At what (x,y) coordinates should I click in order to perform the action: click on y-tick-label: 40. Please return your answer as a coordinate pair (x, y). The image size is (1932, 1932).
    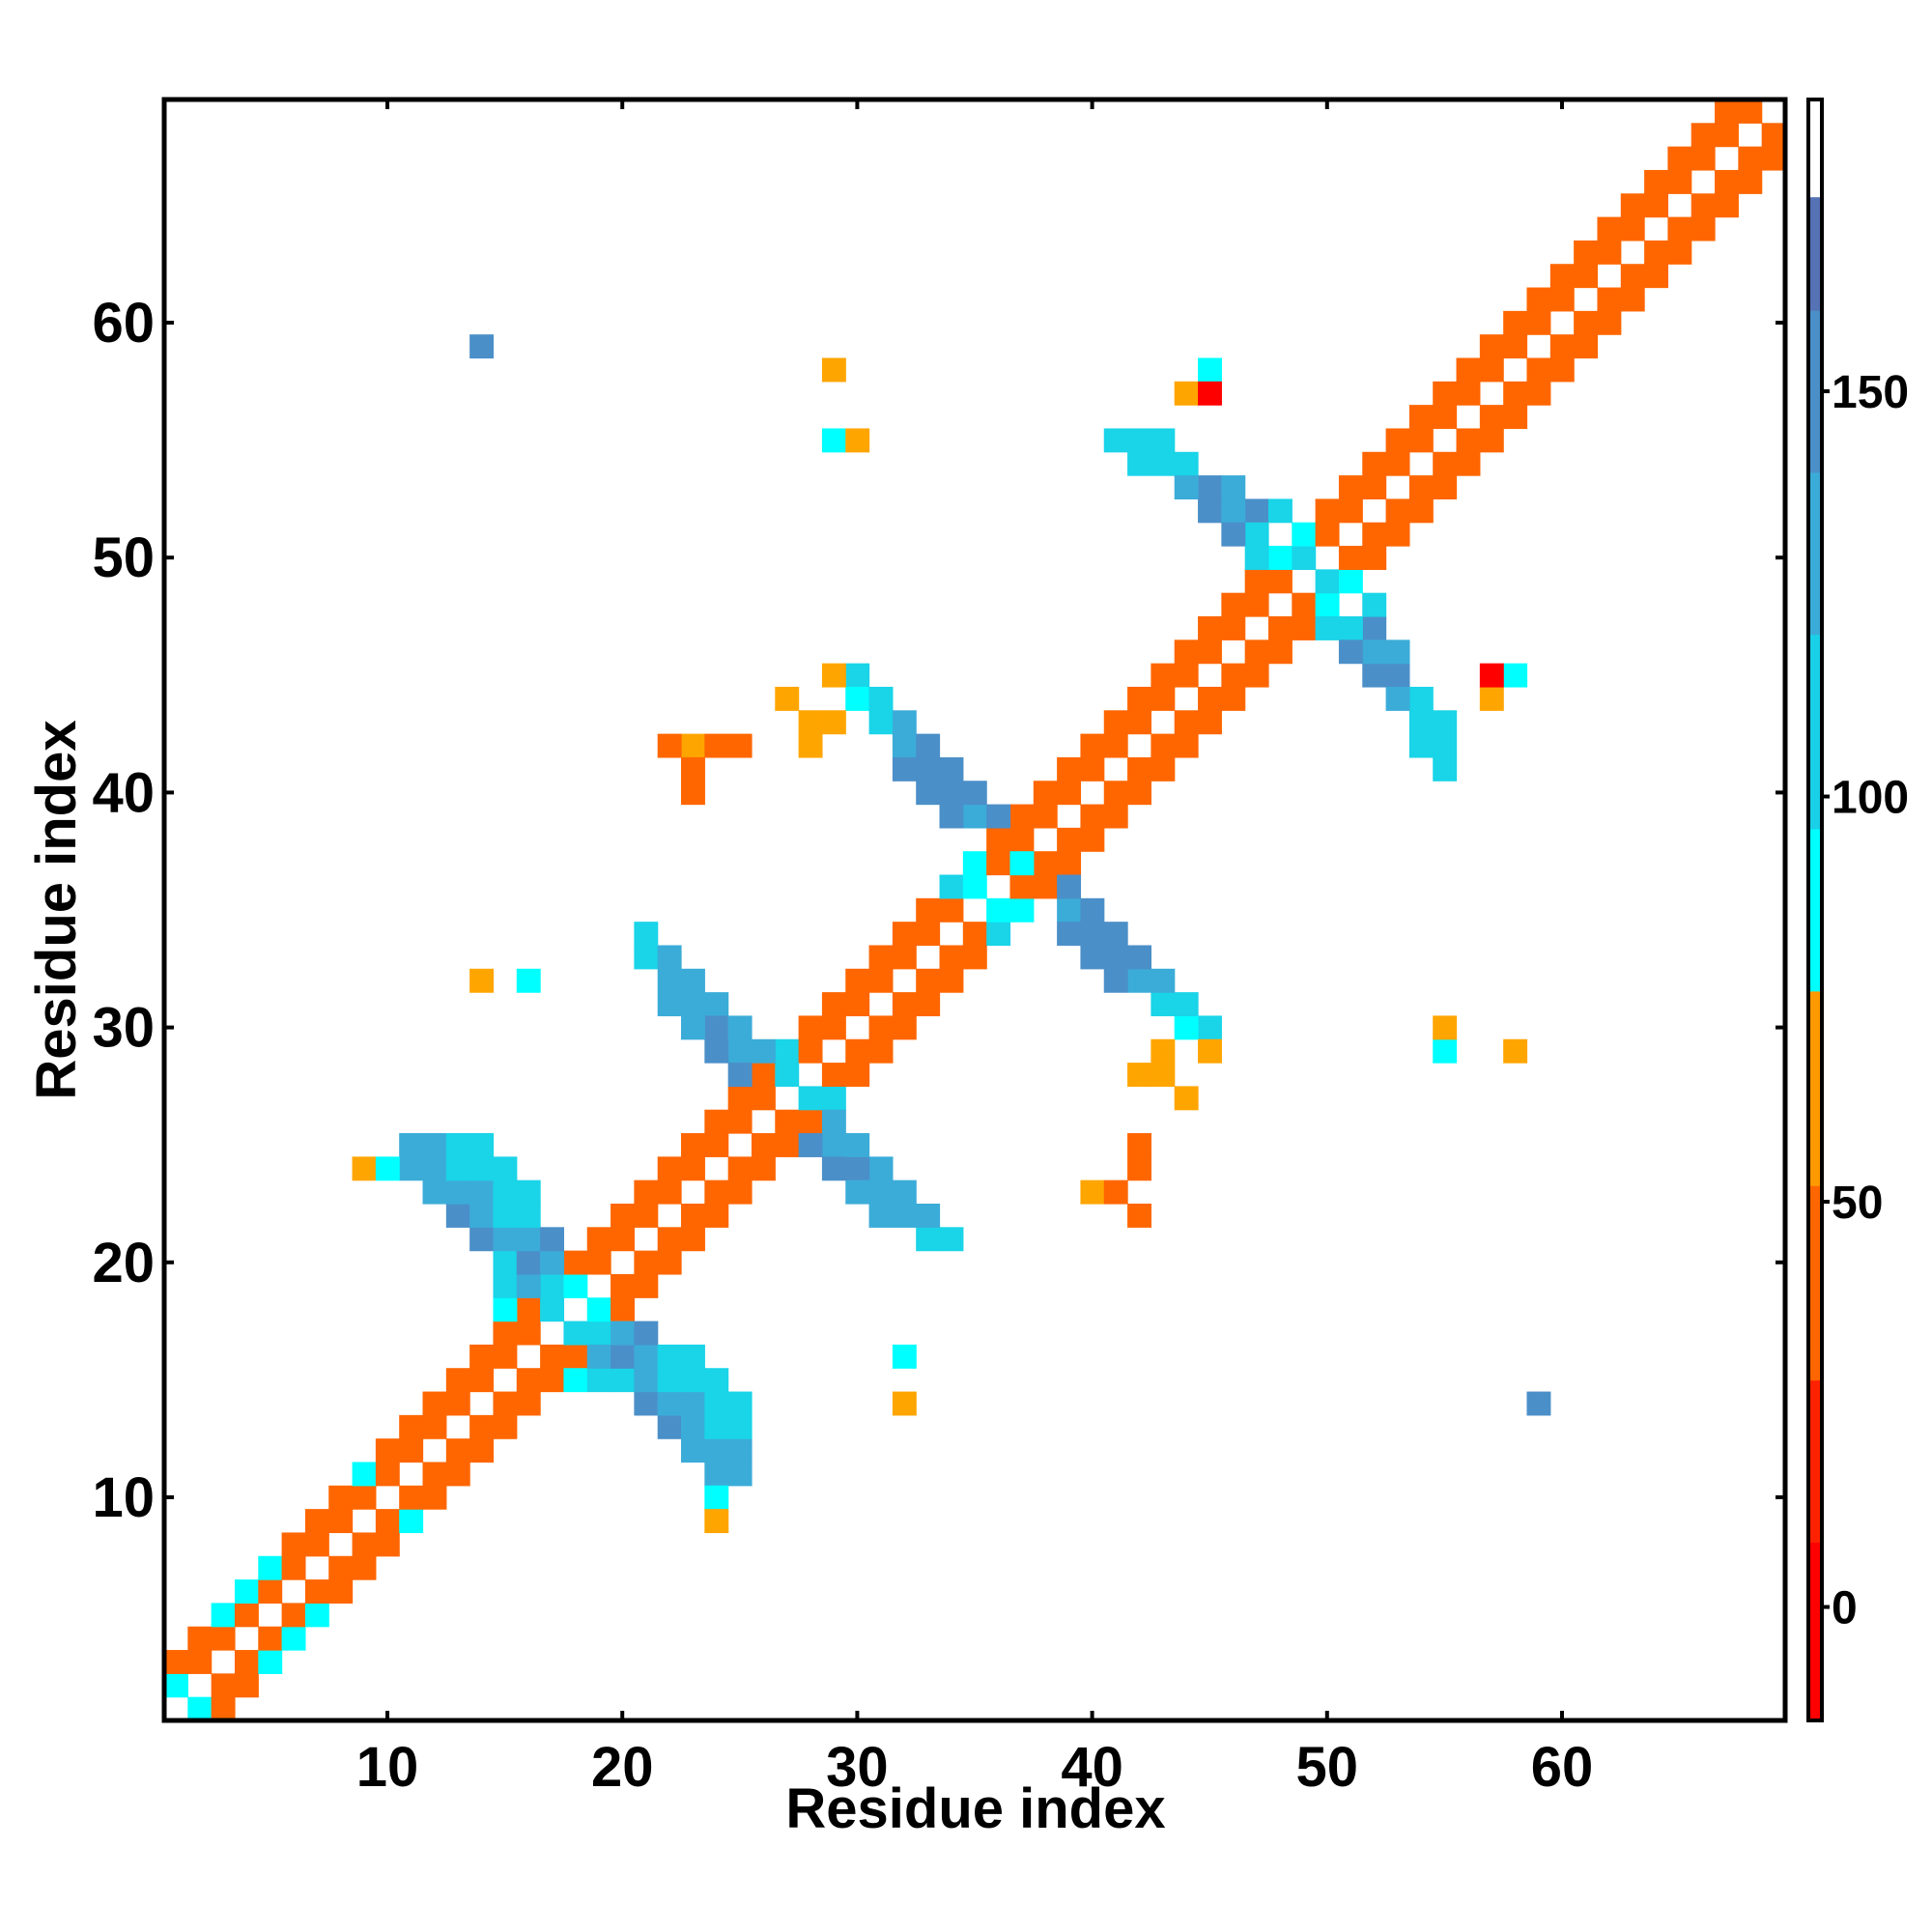
    Looking at the image, I should click on (123, 792).